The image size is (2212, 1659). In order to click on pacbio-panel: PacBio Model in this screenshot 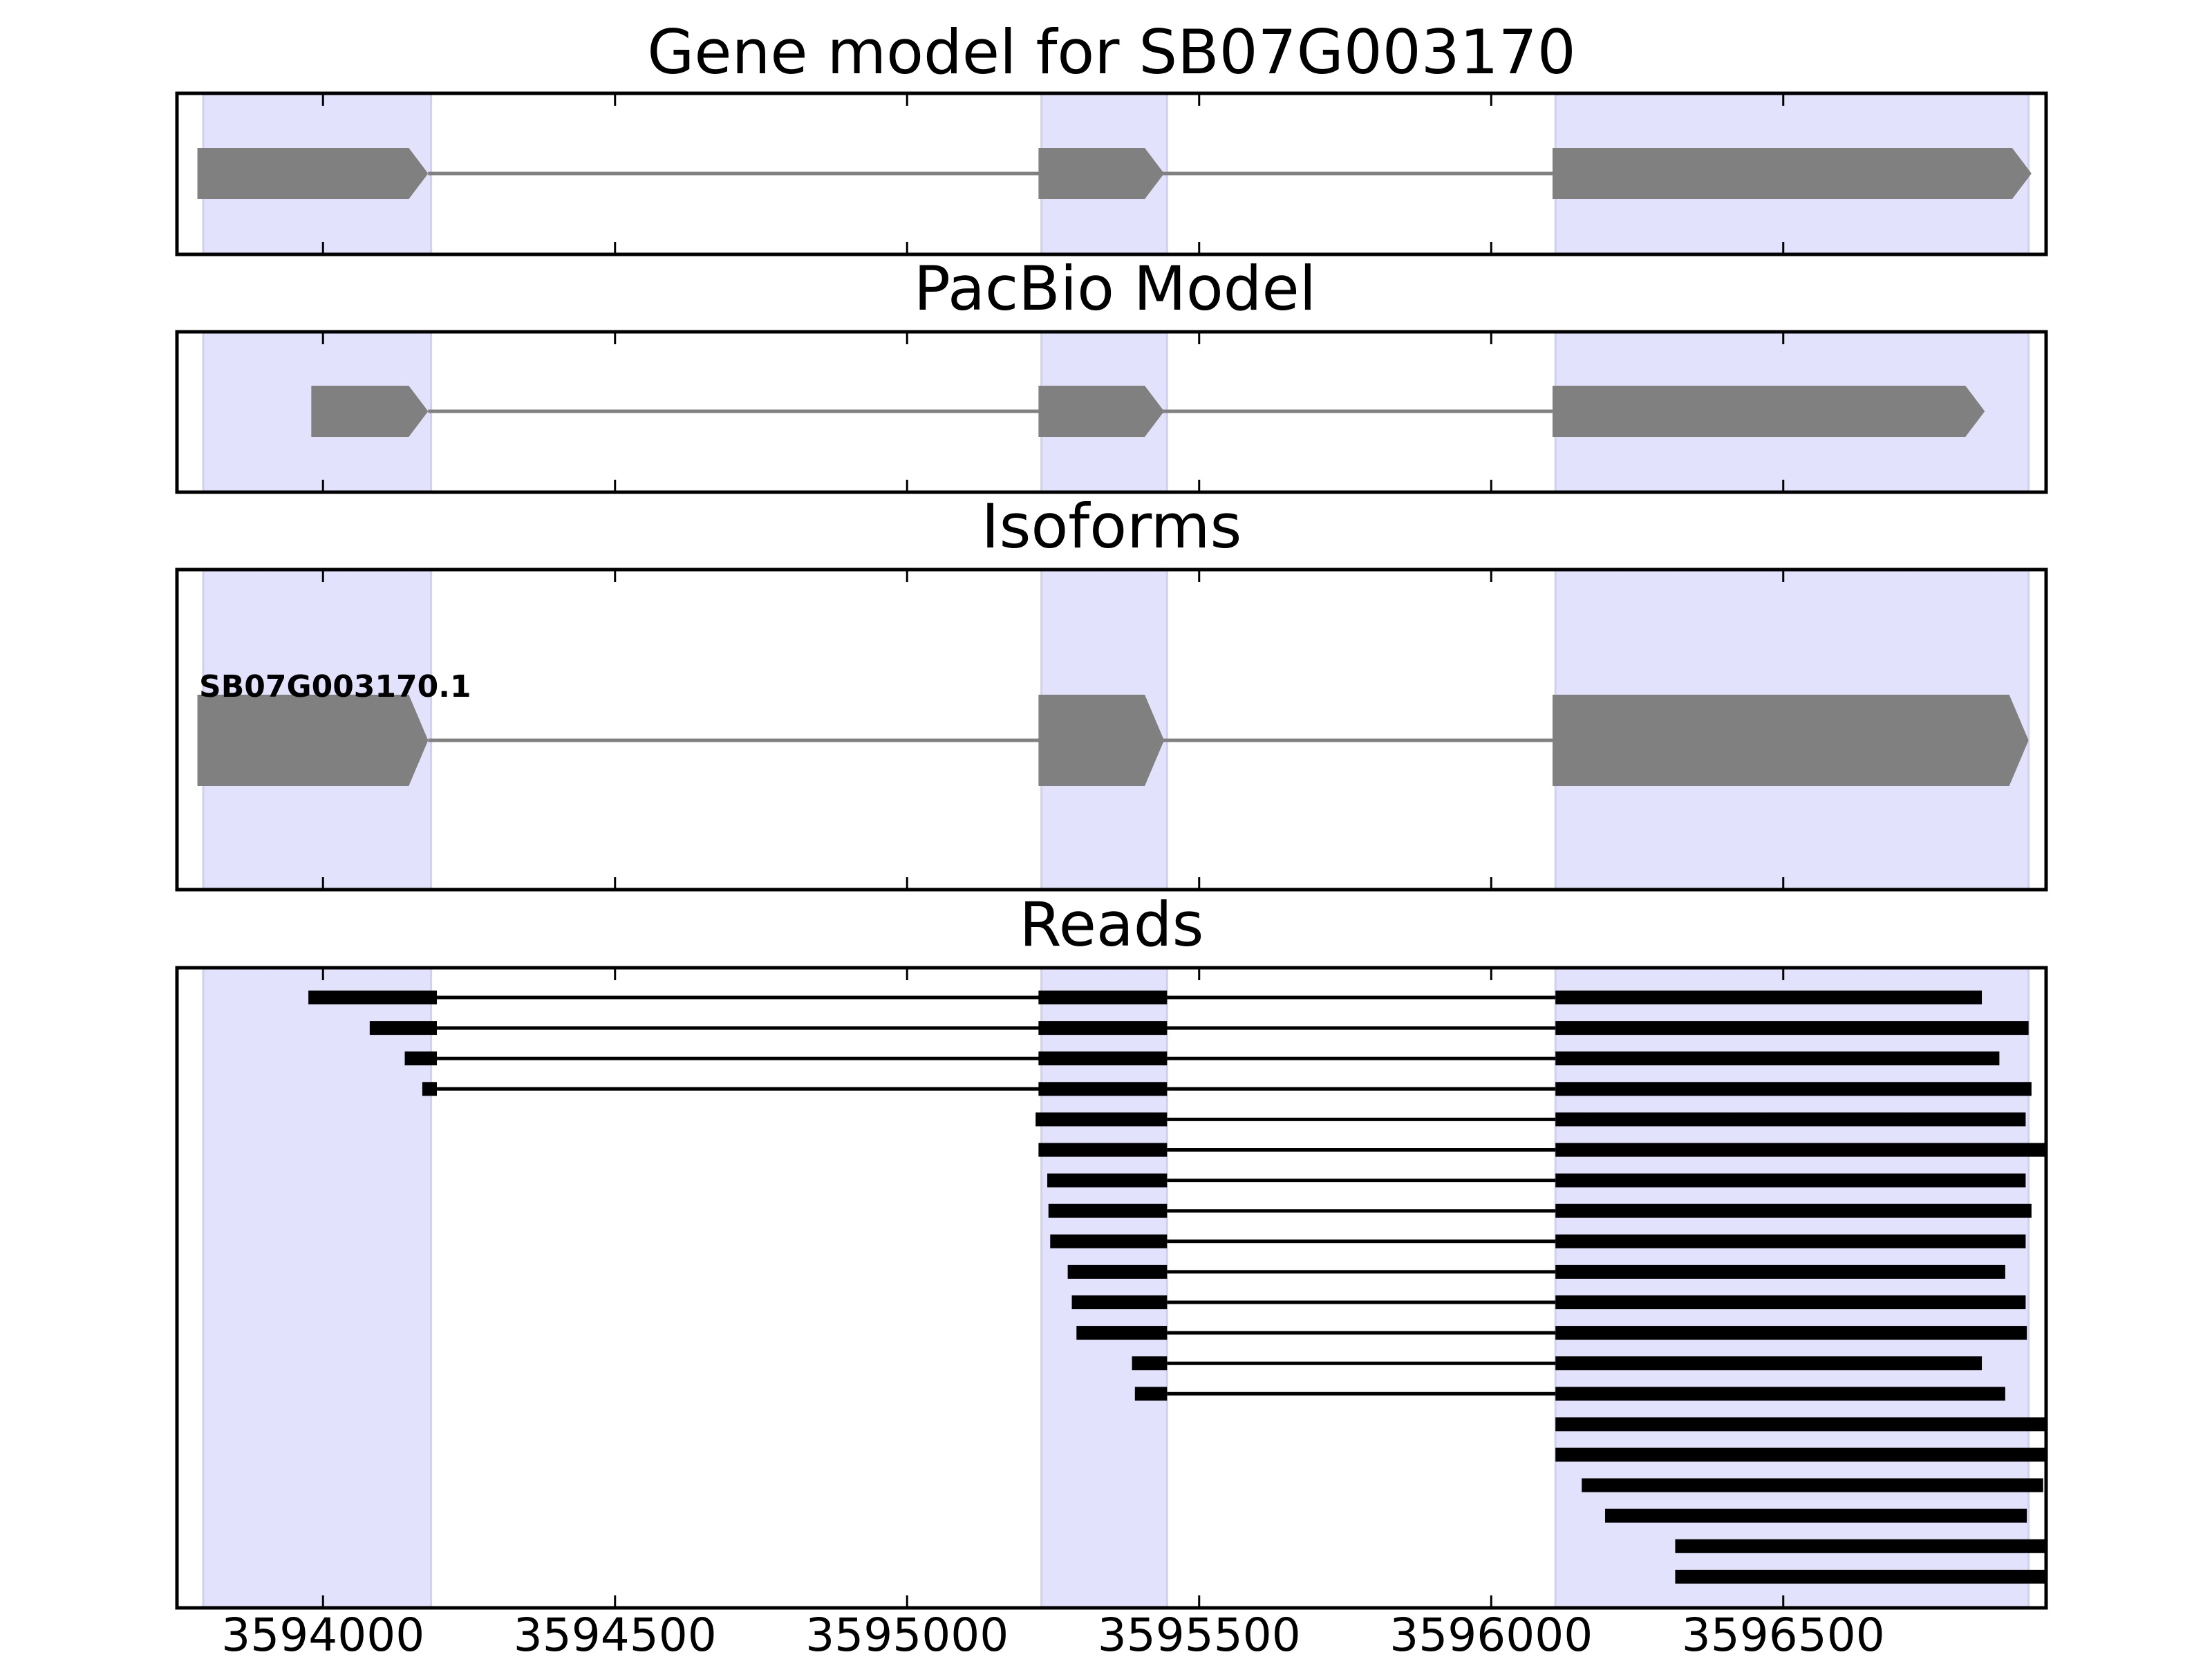, I will do `click(1111, 373)`.